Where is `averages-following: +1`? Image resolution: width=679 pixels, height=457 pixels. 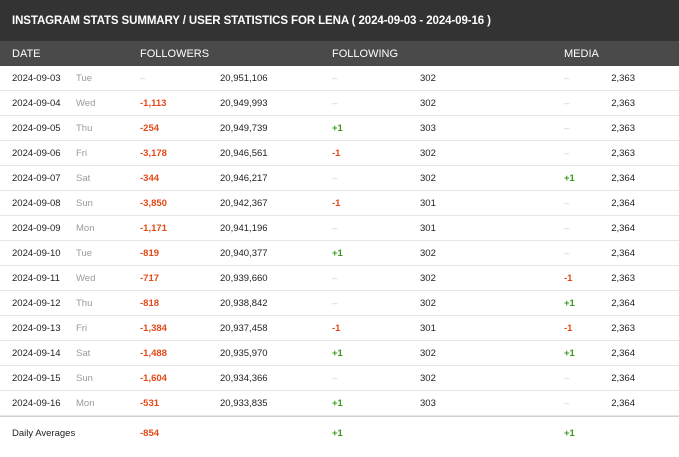 averages-following: +1 is located at coordinates (337, 433).